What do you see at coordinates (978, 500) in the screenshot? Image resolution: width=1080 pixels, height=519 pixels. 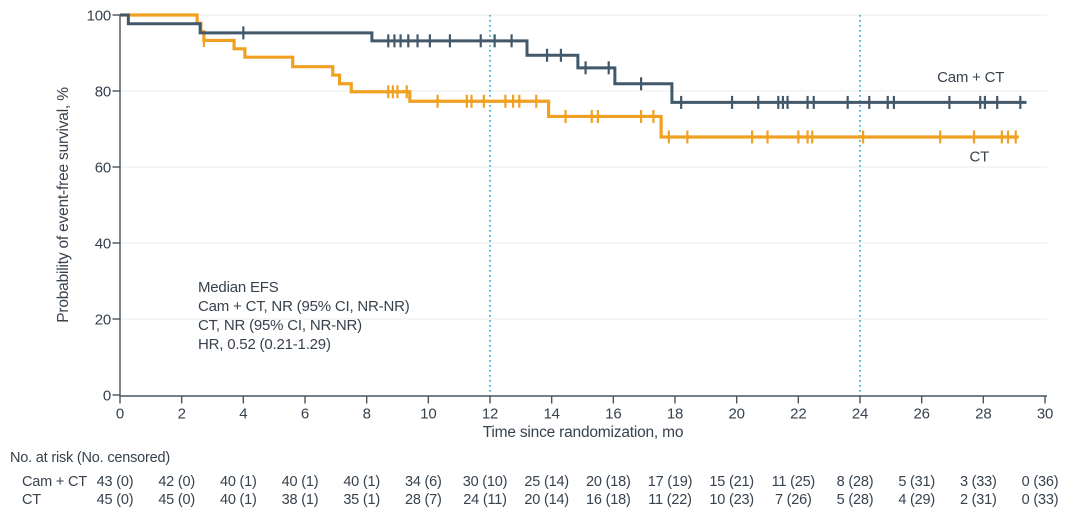 I see `risk-cell: 2 (31)` at bounding box center [978, 500].